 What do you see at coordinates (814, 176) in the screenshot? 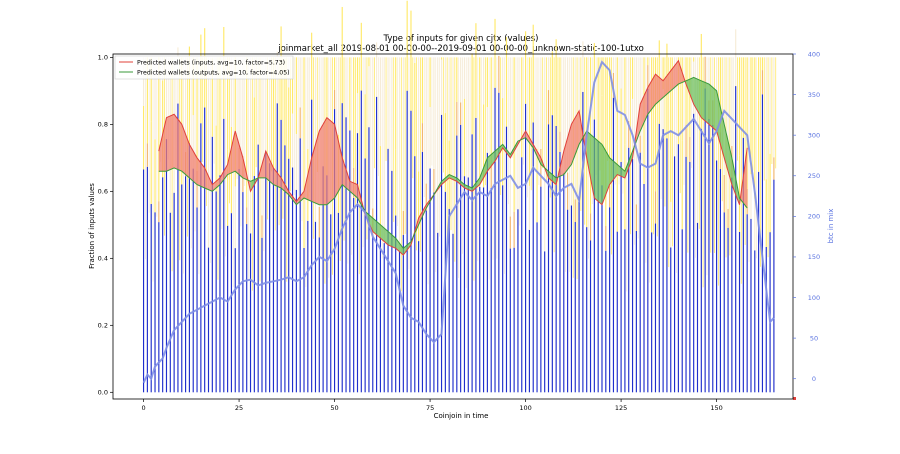
I see `y2-tick-label: 250` at bounding box center [814, 176].